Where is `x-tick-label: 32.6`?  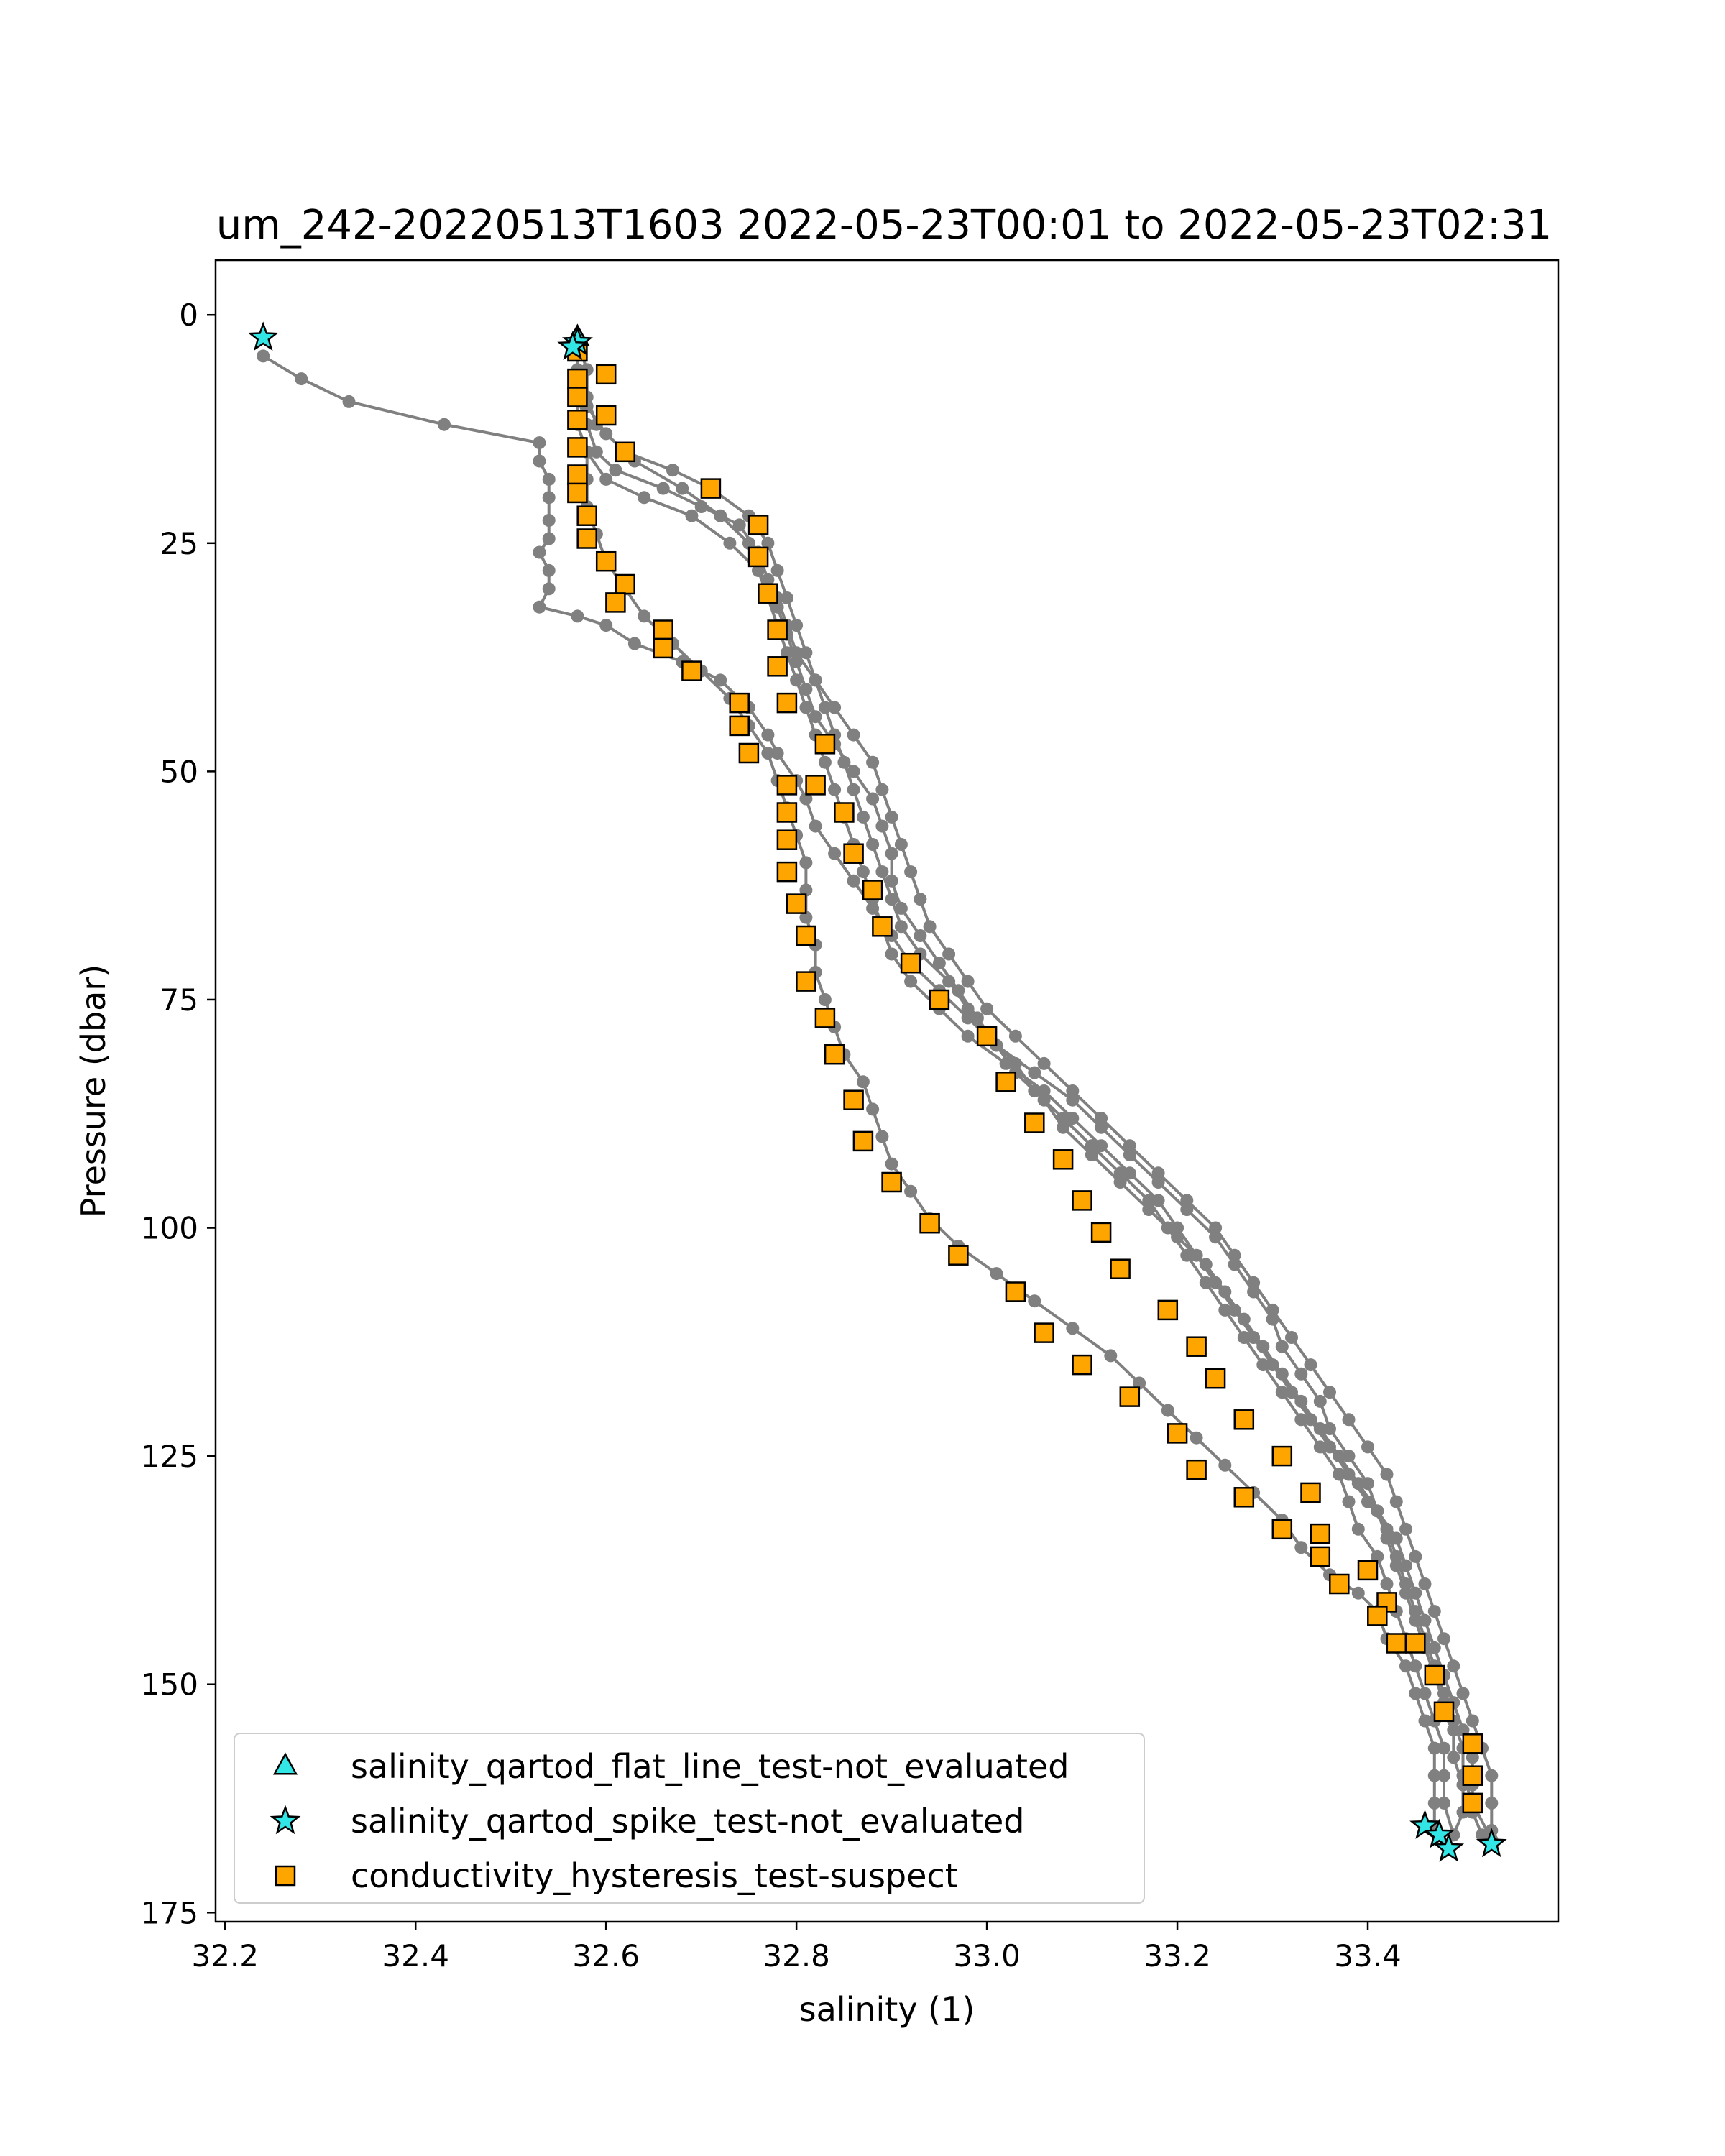 x-tick-label: 32.6 is located at coordinates (606, 1956).